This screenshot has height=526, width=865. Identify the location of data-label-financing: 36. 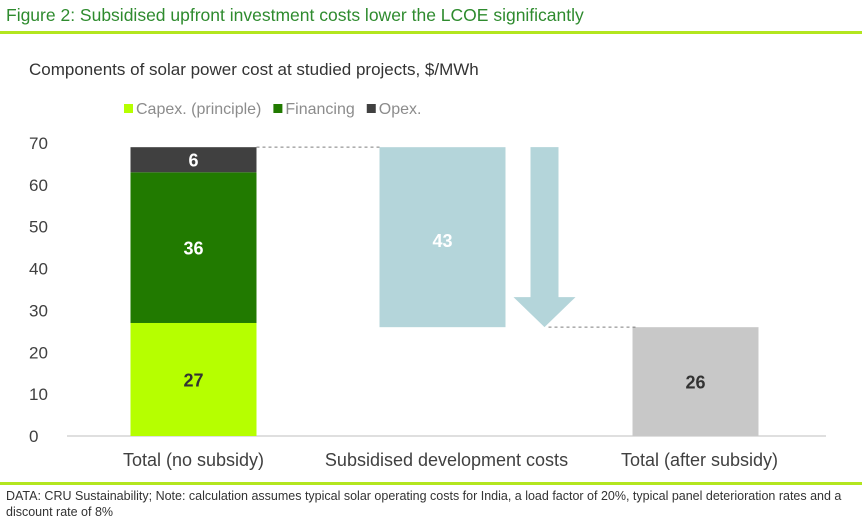
(193, 249).